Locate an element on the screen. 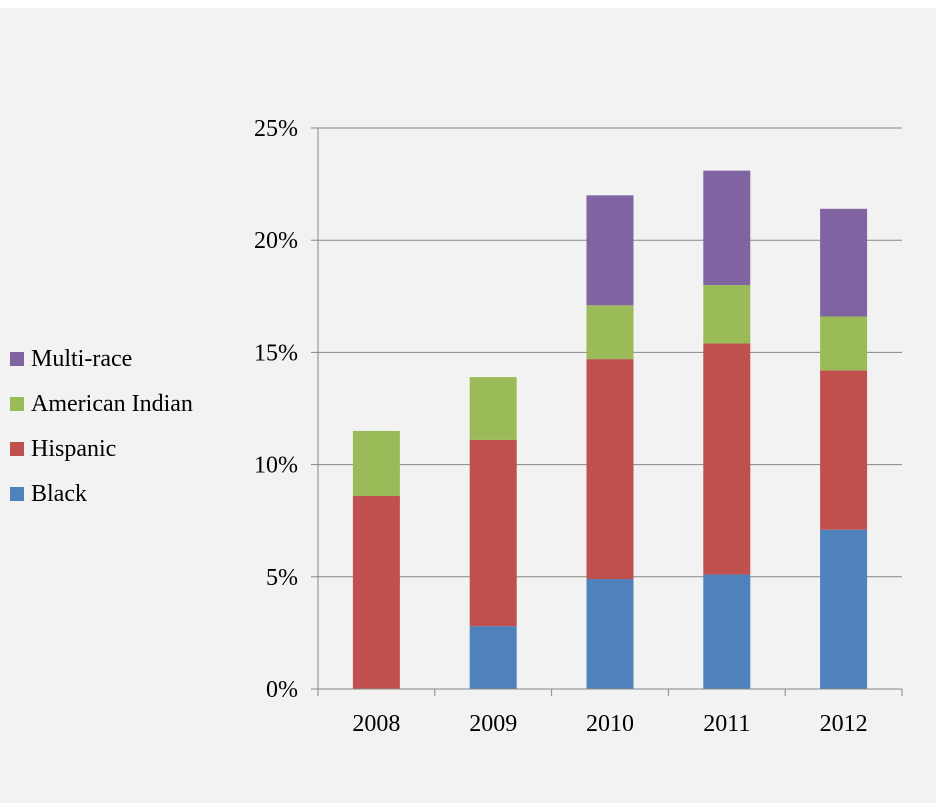 The height and width of the screenshot is (803, 936). bar-segment-hispanic-2010 is located at coordinates (610, 469).